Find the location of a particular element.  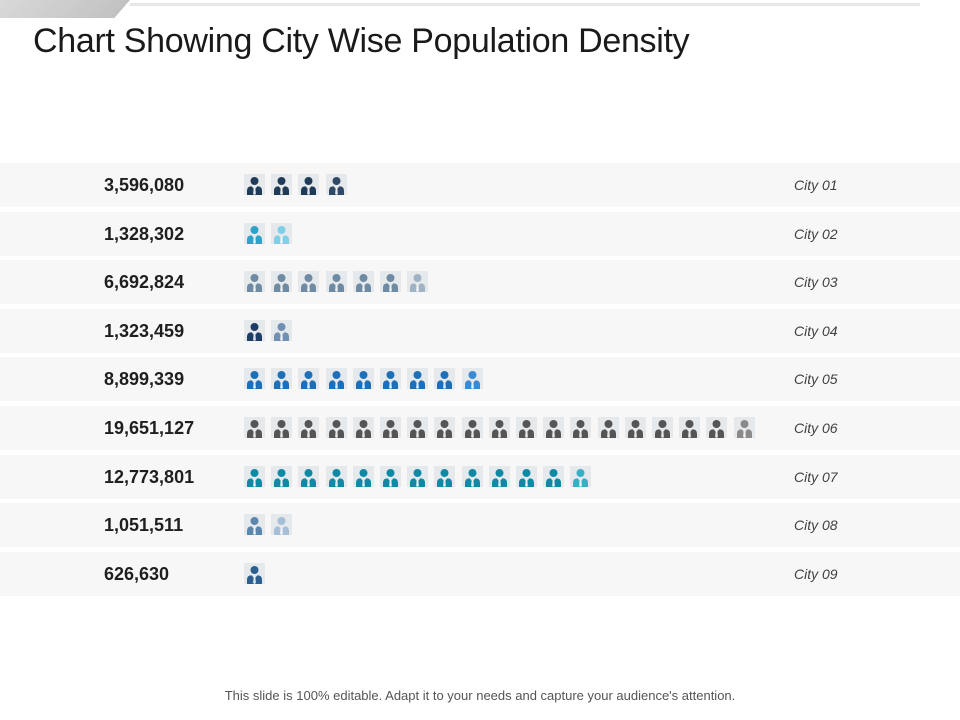

chart-row: 1,323,459 City 04 is located at coordinates (480, 330).